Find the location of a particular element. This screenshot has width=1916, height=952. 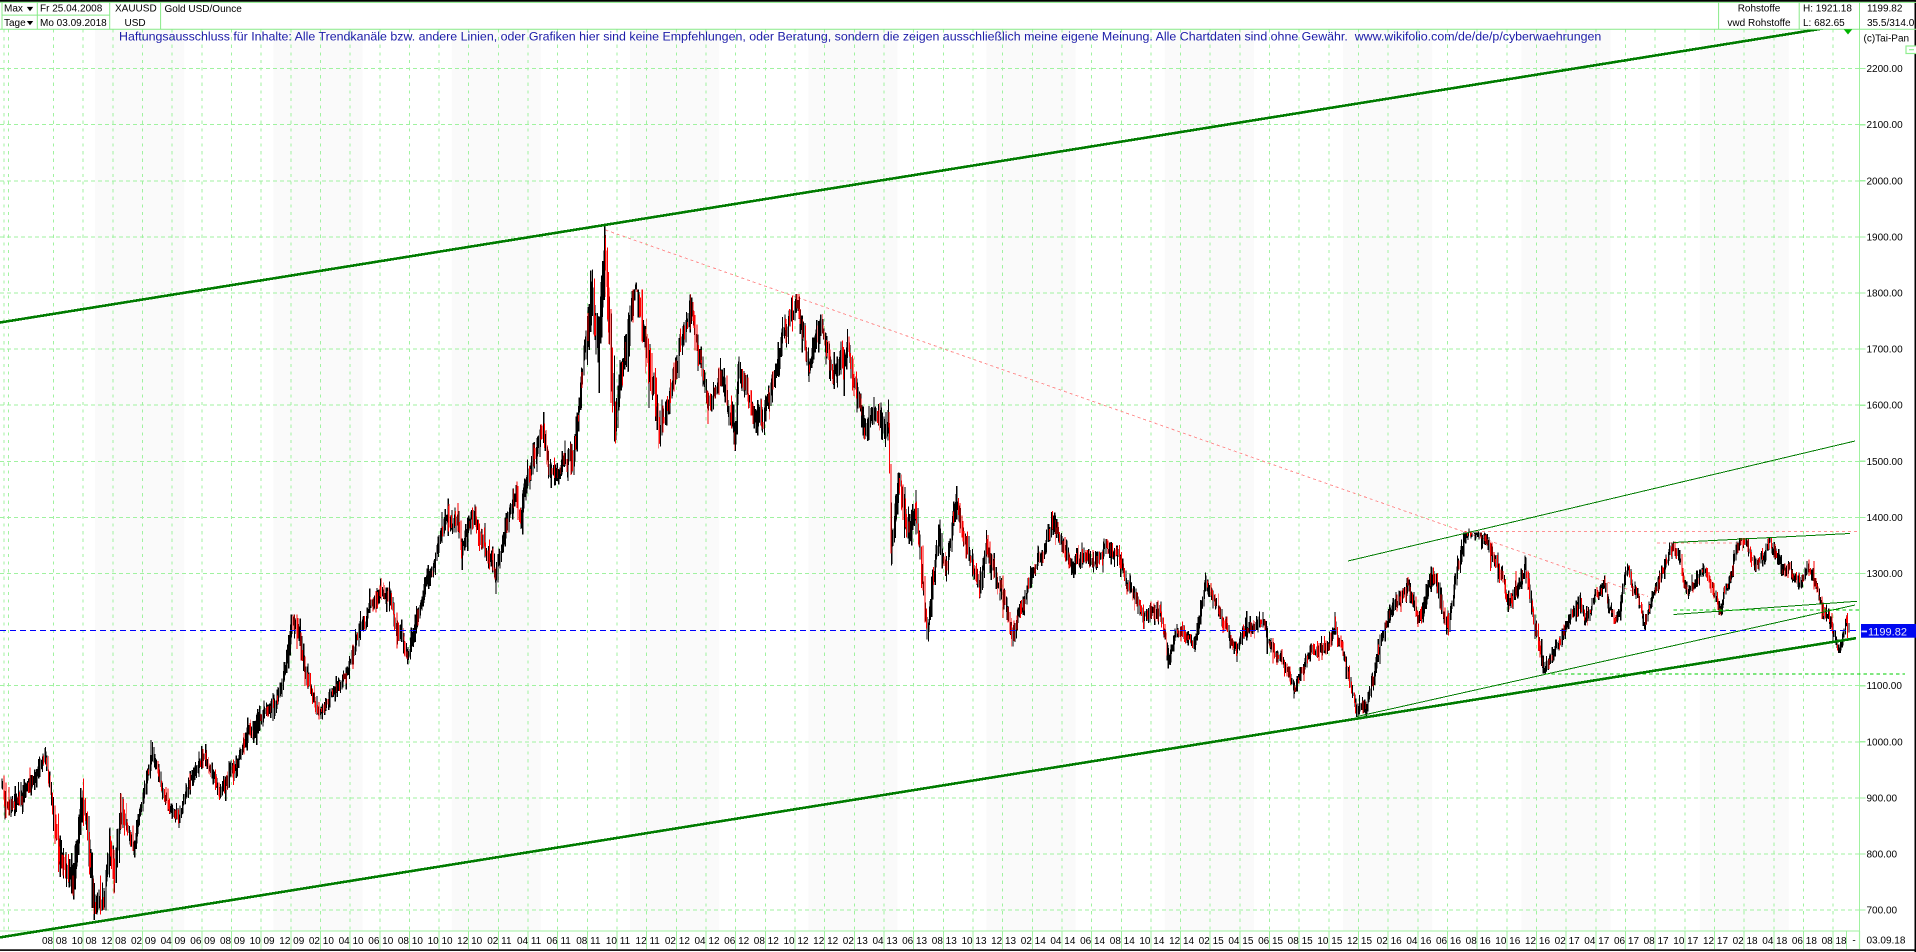

svg-text: 02 17 is located at coordinates (1567, 941).